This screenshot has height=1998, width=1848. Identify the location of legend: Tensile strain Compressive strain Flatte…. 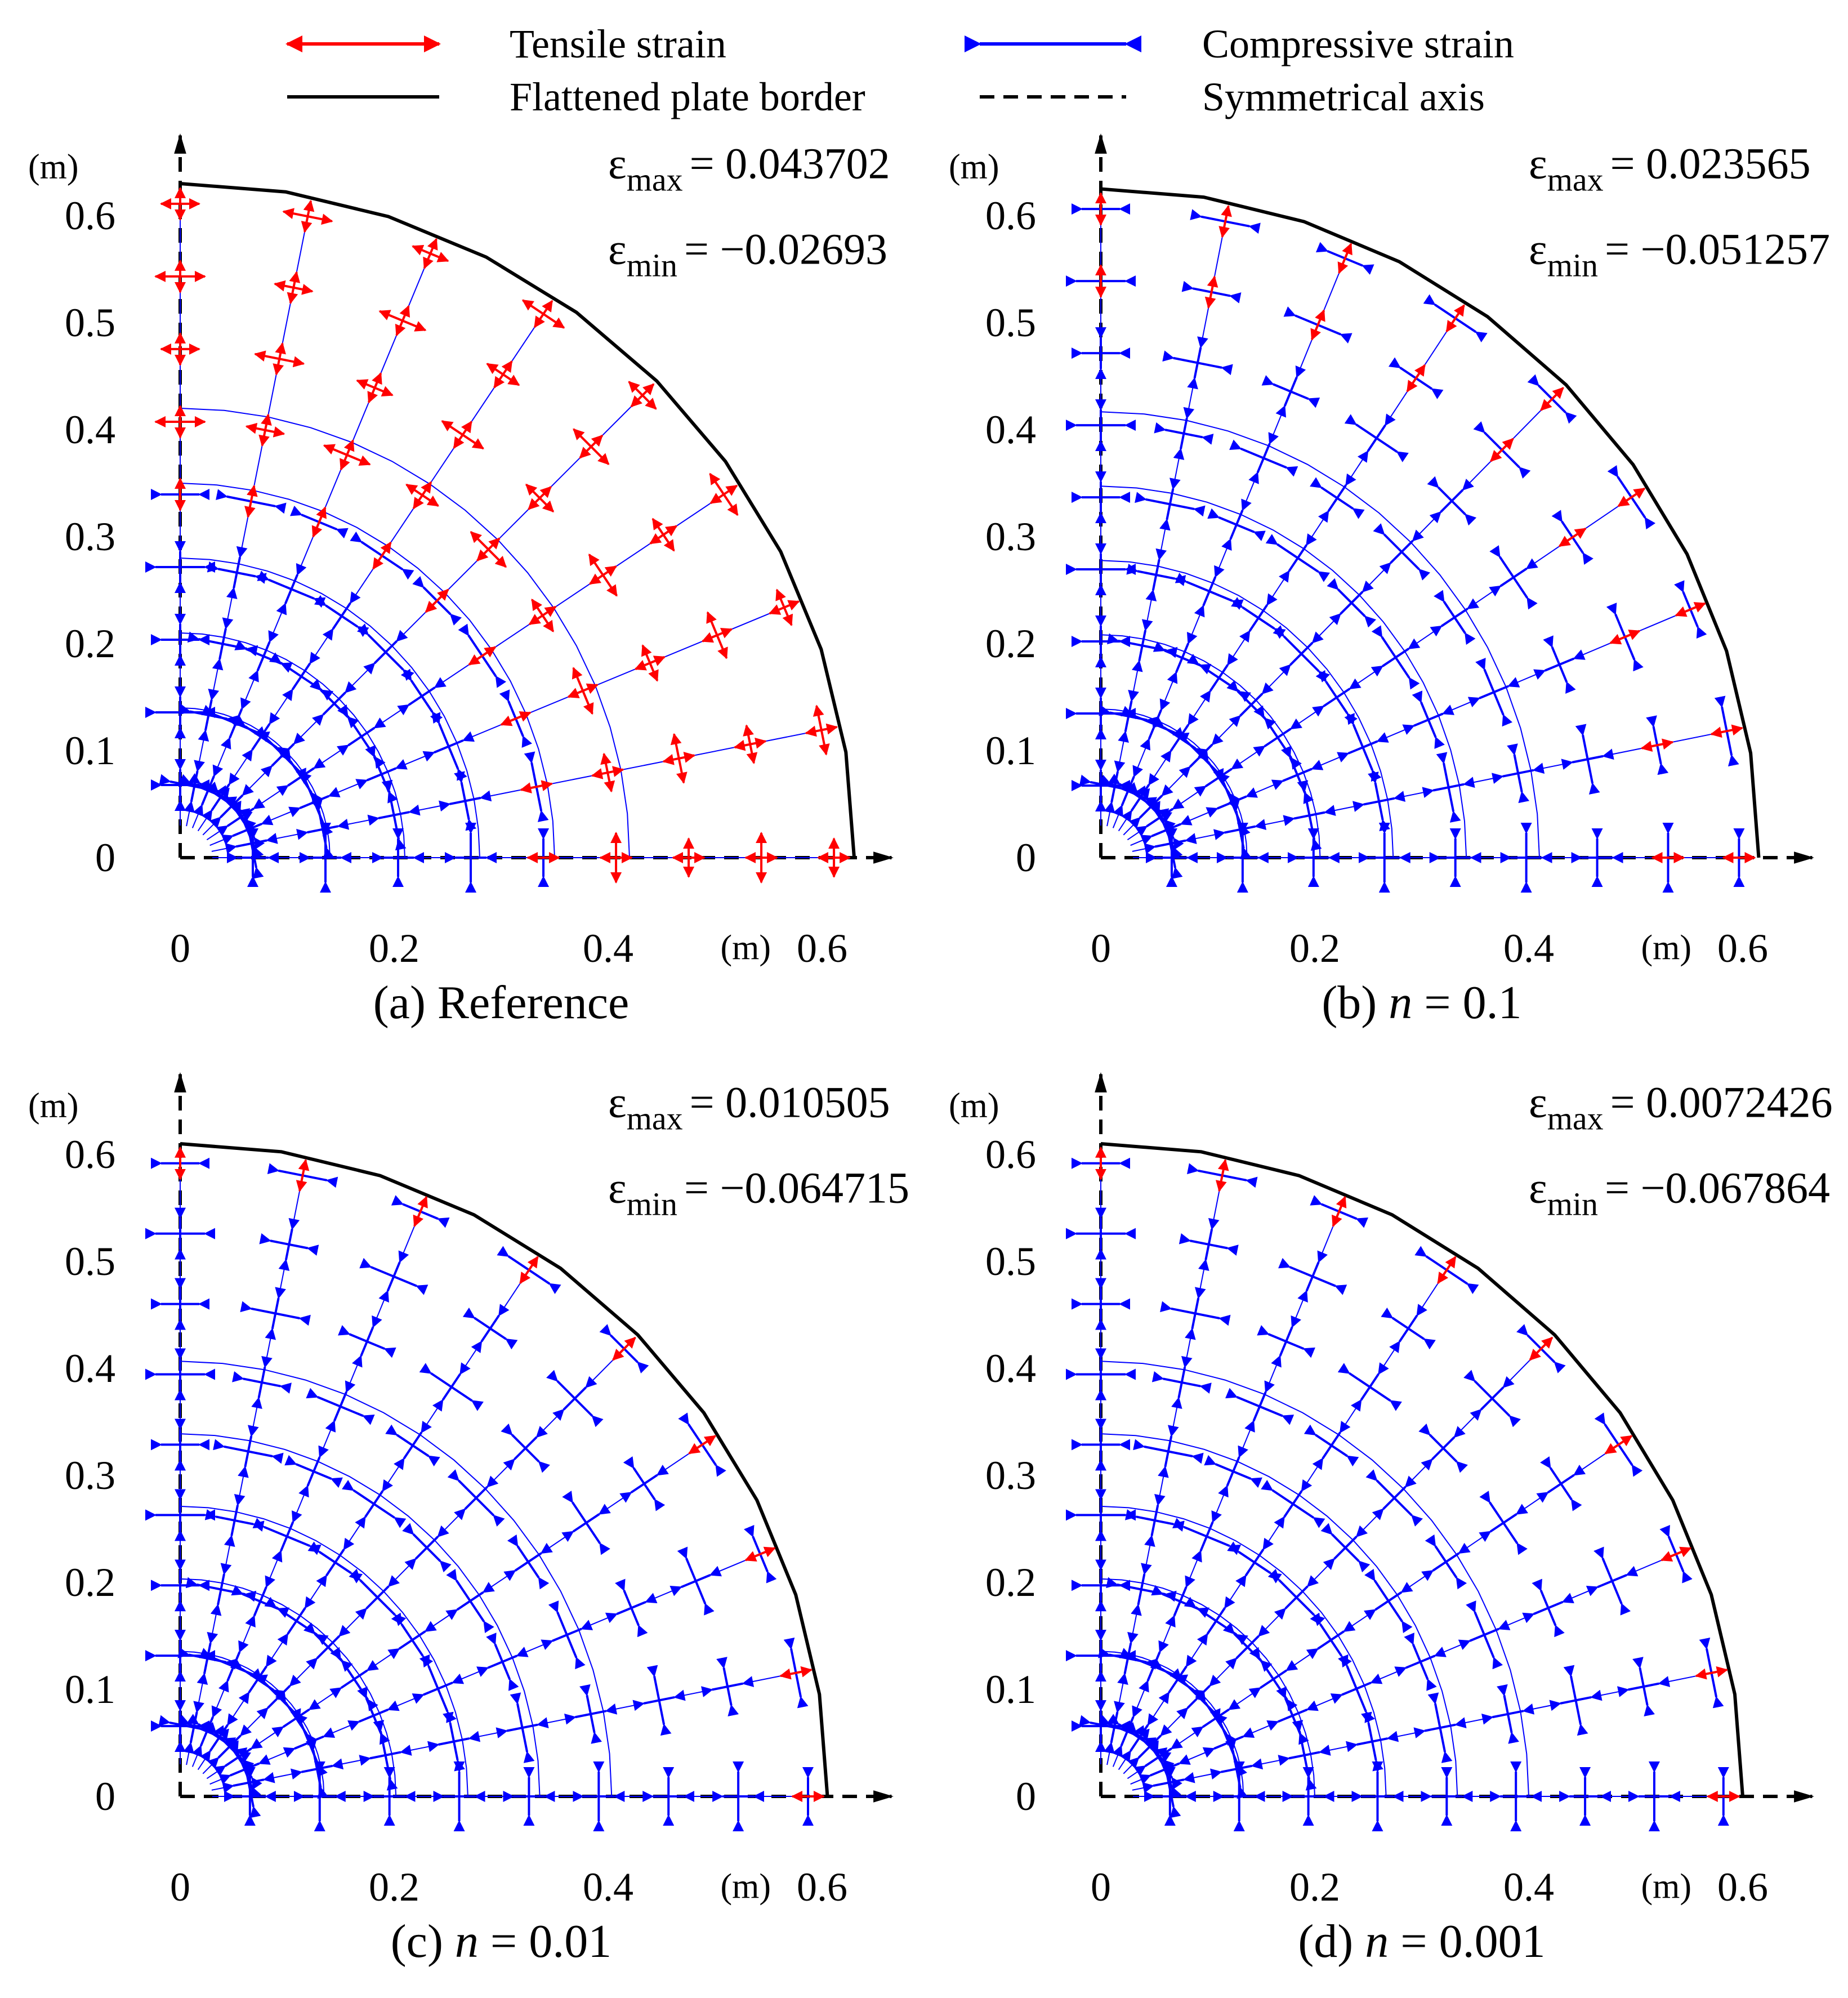
(899, 70).